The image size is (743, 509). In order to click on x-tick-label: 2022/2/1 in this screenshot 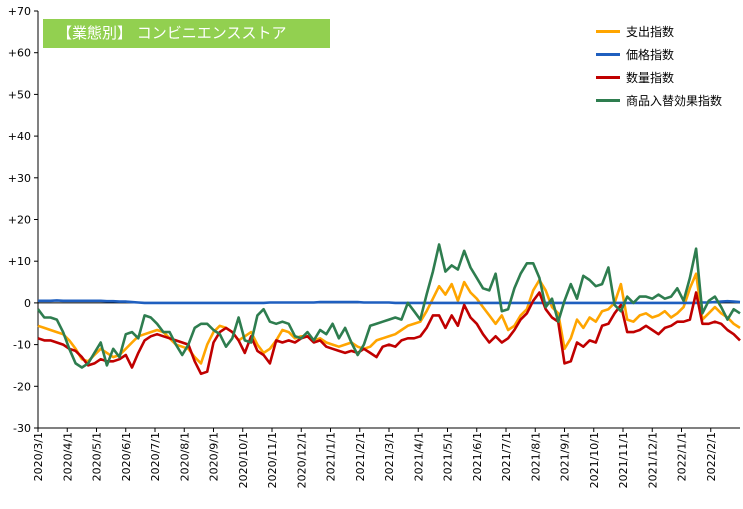, I will do `click(711, 456)`.